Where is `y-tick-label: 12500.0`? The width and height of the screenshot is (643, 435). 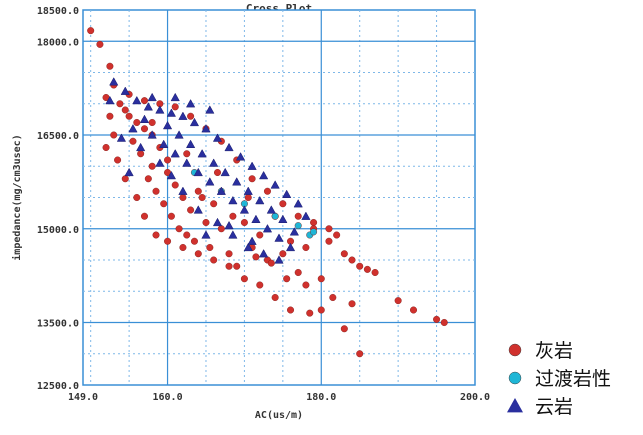 y-tick-label: 12500.0 is located at coordinates (58, 386).